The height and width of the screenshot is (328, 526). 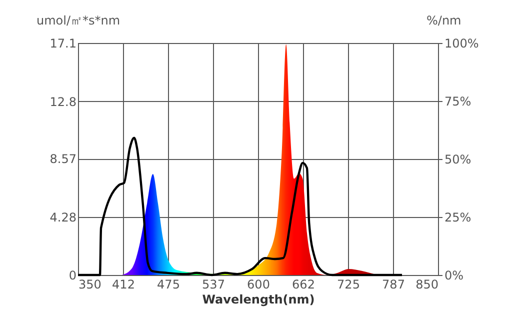 I want to click on y2-tick-label: 50%, so click(x=458, y=159).